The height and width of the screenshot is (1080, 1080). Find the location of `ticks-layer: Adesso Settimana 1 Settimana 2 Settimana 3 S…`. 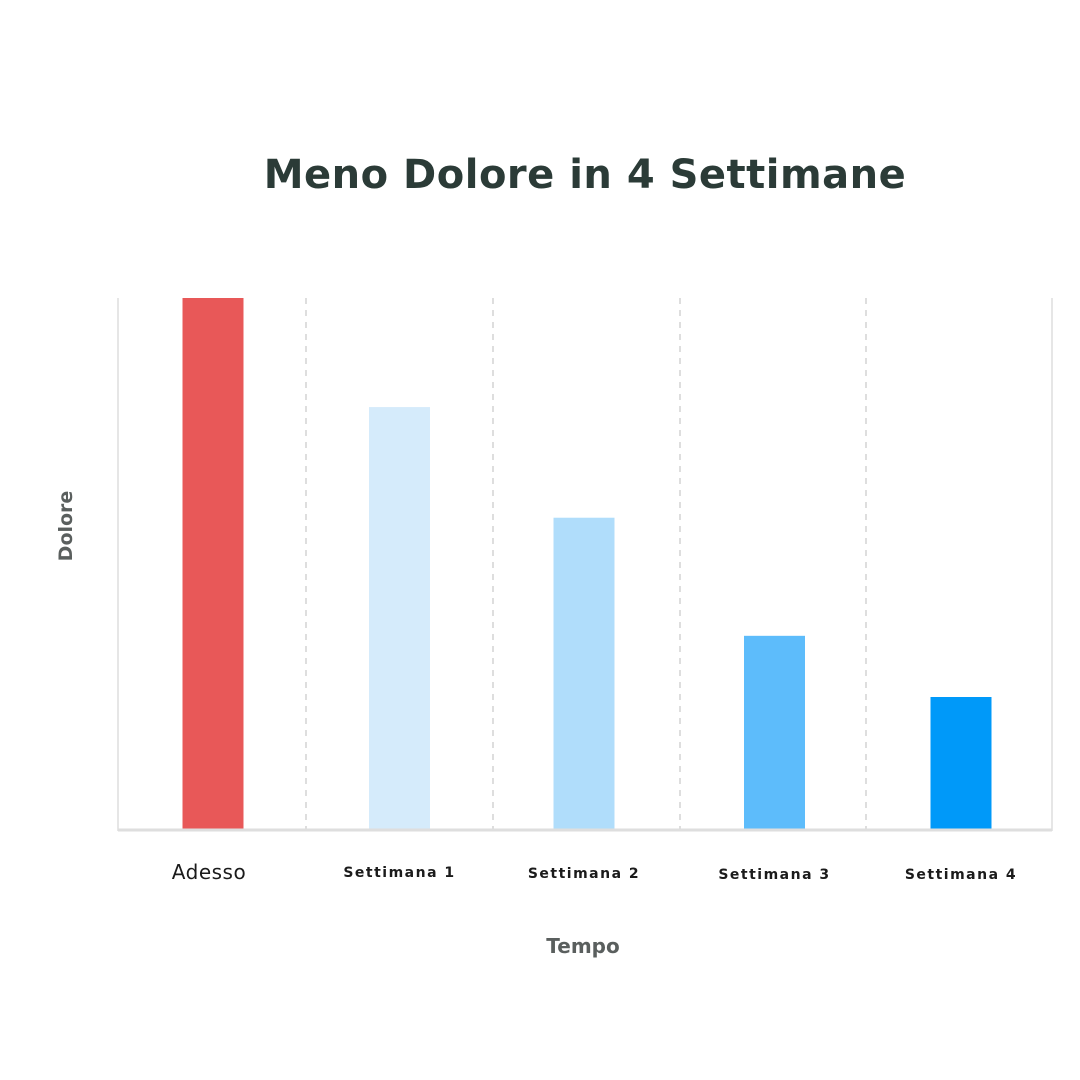

ticks-layer: Adesso Settimana 1 Settimana 2 Settimana 3 S… is located at coordinates (594, 872).